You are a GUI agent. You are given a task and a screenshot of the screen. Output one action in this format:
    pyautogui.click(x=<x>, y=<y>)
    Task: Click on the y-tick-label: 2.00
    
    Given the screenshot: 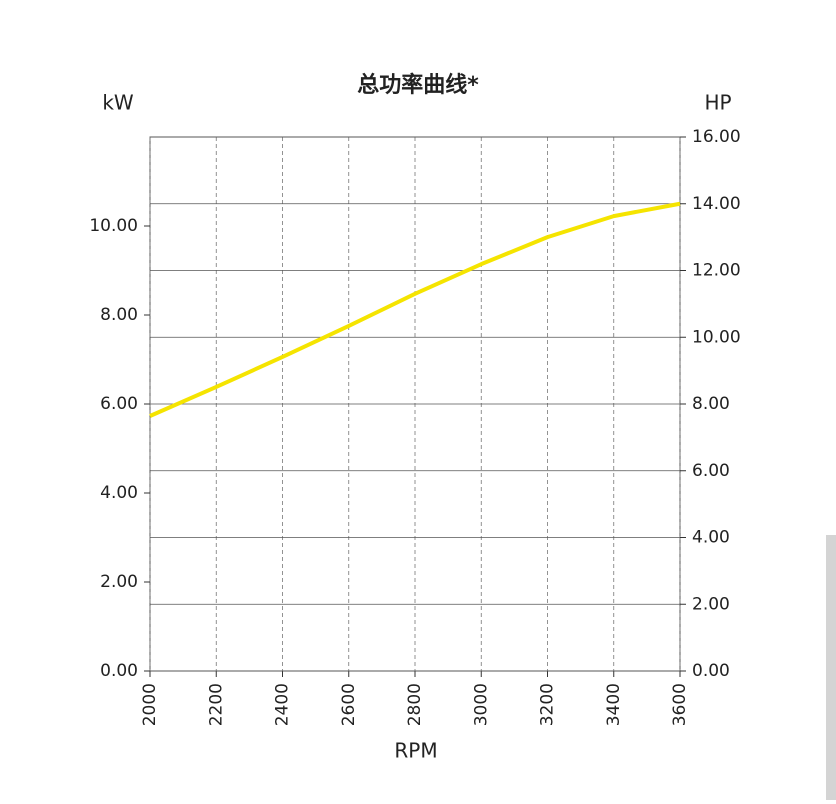 What is the action you would take?
    pyautogui.click(x=119, y=582)
    